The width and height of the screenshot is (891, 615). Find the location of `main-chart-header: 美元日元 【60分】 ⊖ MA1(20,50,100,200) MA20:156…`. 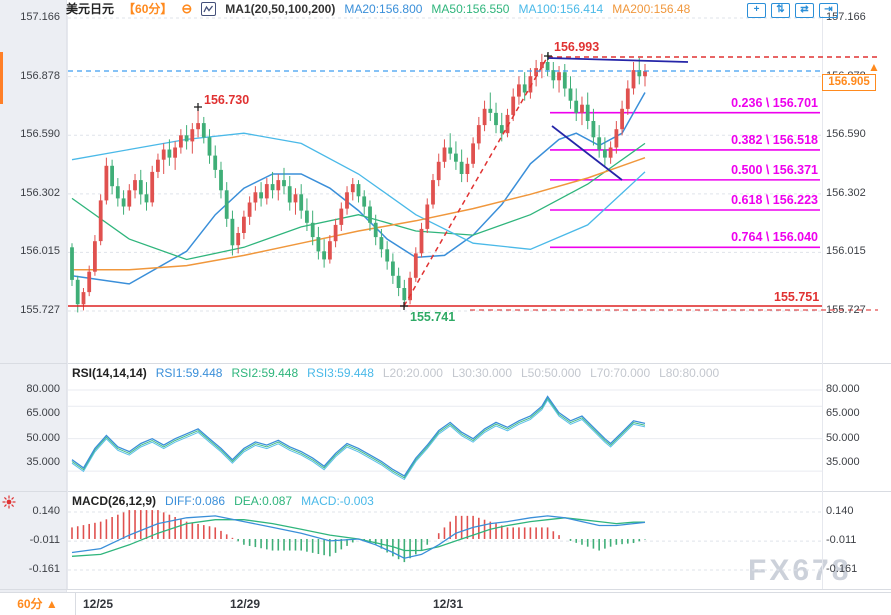

main-chart-header: 美元日元 【60分】 ⊖ MA1(20,50,100,200) MA20:156… is located at coordinates (378, 8).